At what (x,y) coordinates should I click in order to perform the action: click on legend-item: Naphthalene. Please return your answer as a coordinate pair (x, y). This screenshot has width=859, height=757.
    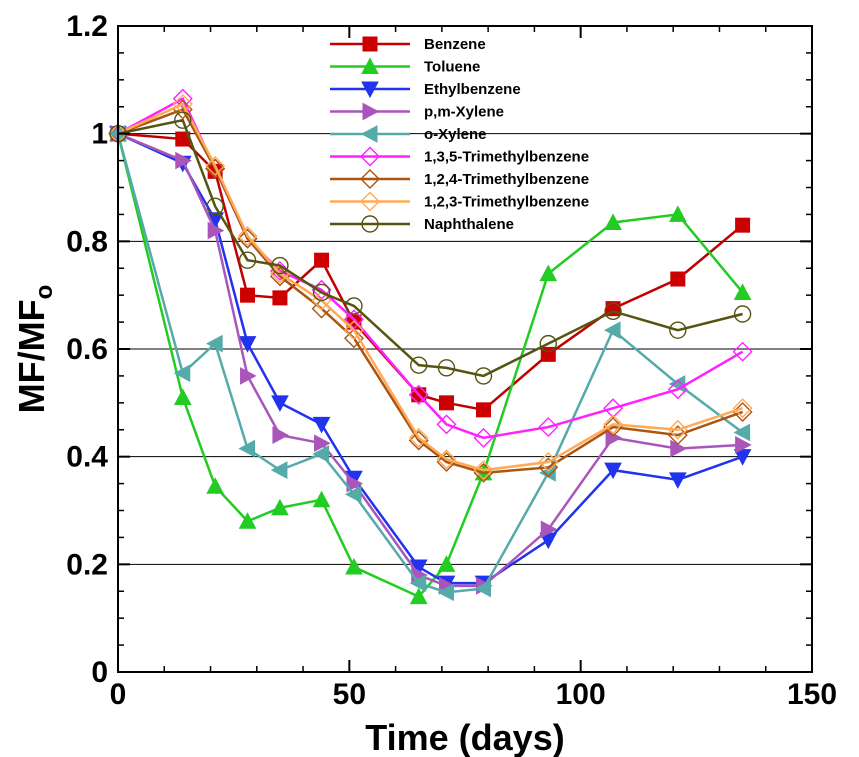
    Looking at the image, I should click on (422, 224).